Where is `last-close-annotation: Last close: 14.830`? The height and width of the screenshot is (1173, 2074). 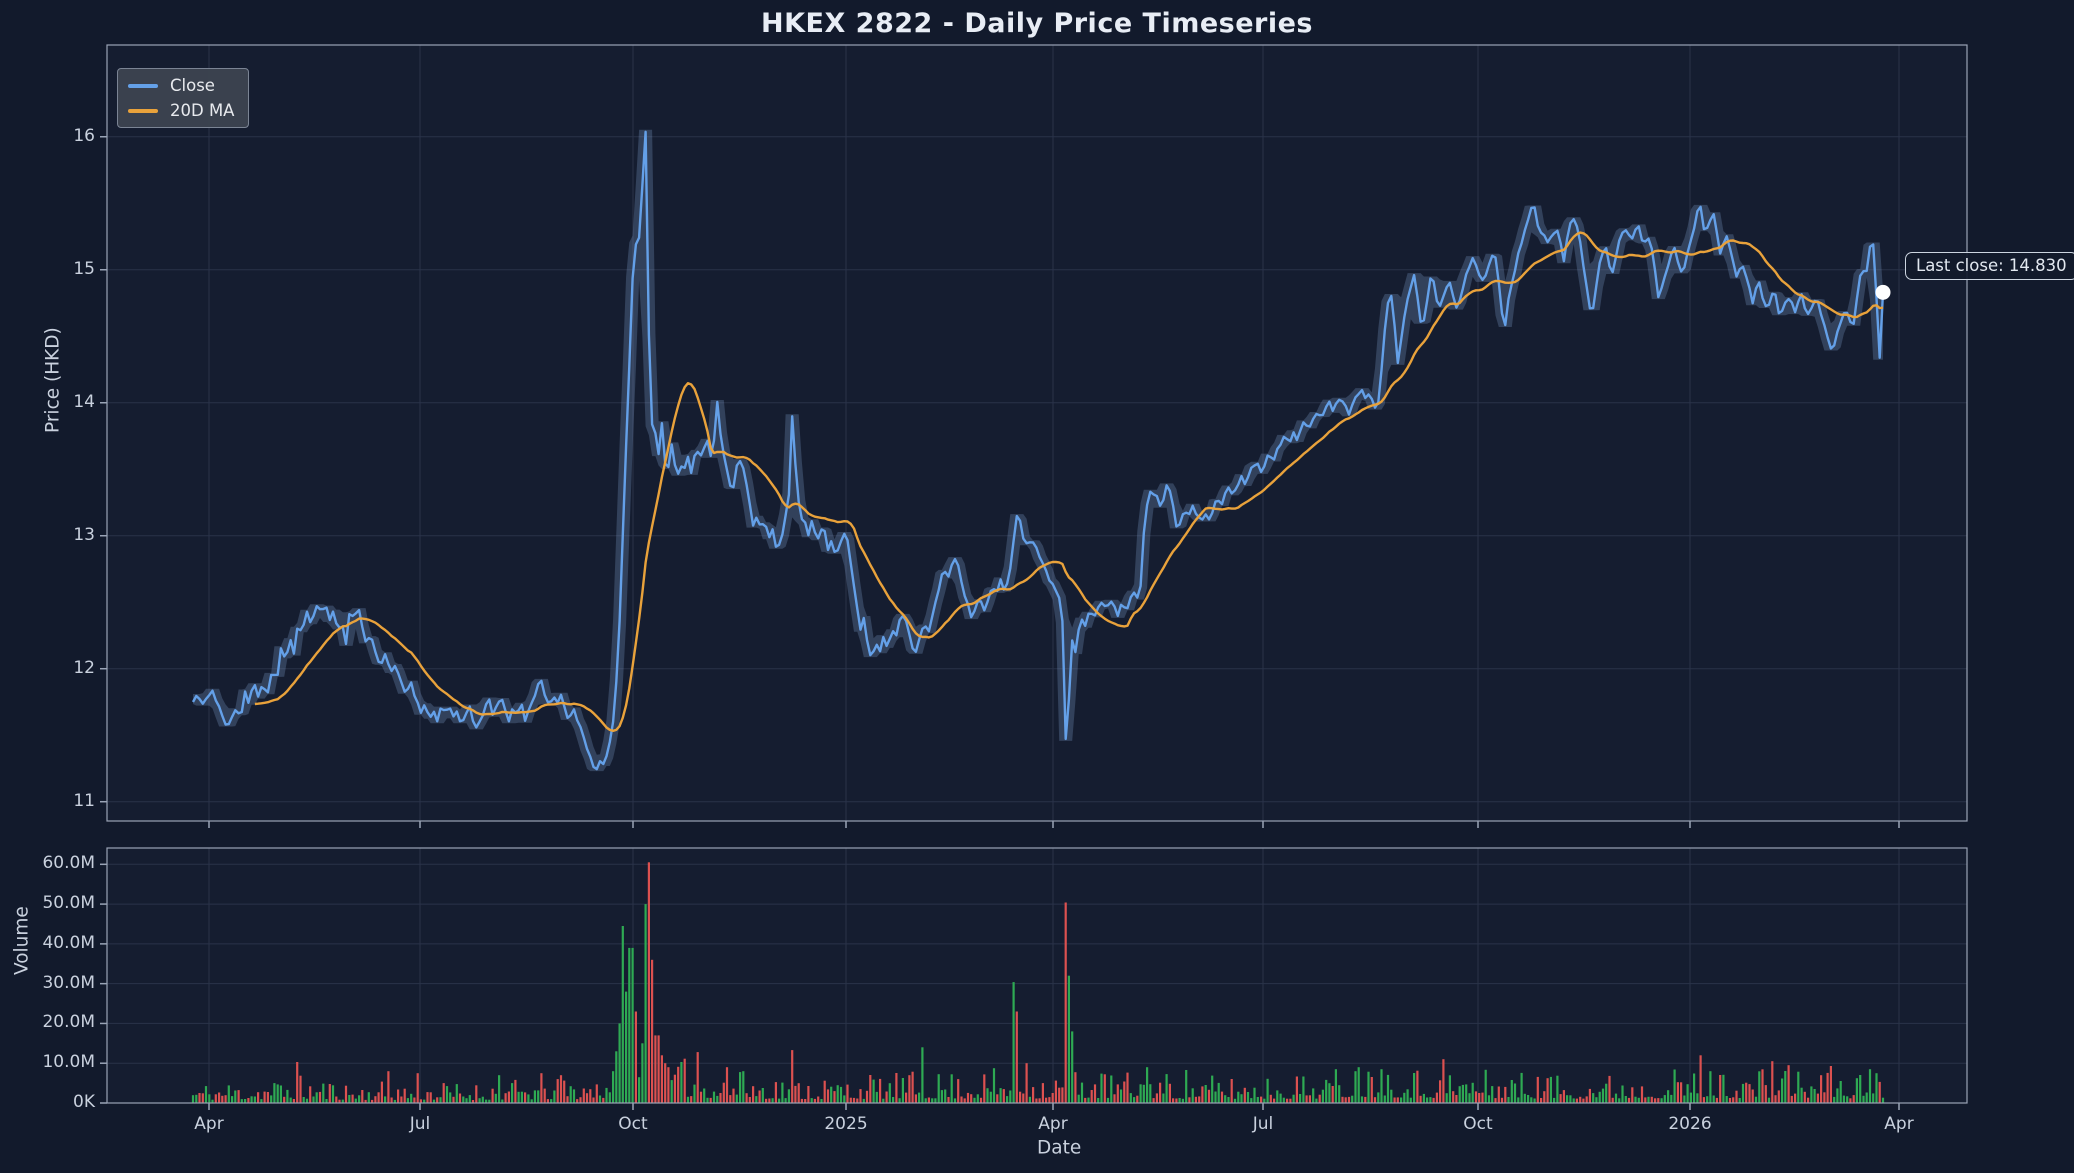
last-close-annotation: Last close: 14.830 is located at coordinates (1989, 266).